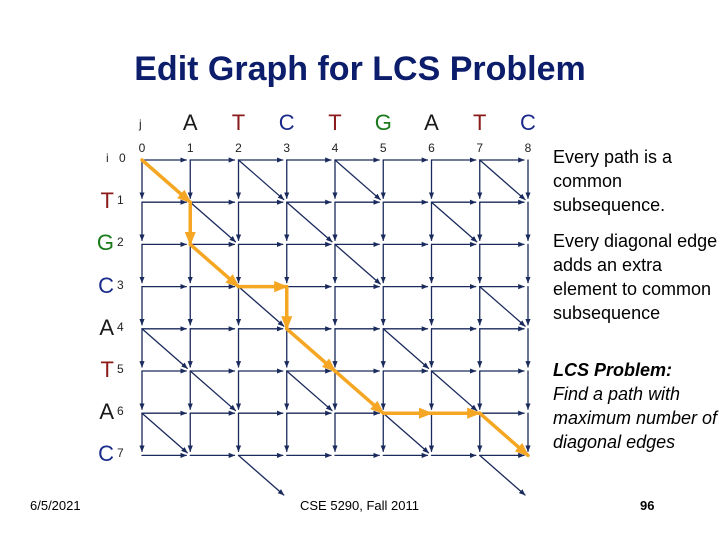 This screenshot has height=540, width=720. What do you see at coordinates (140, 124) in the screenshot?
I see `j-axis-label: j` at bounding box center [140, 124].